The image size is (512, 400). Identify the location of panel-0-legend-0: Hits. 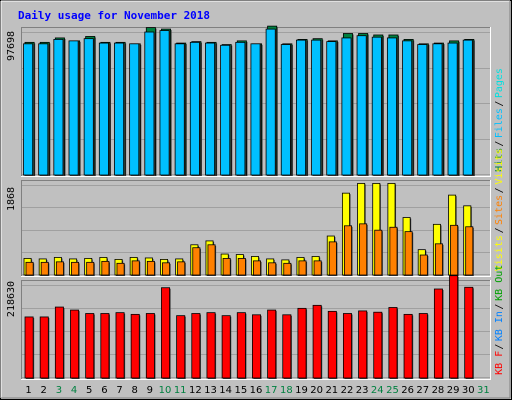
(499, 160).